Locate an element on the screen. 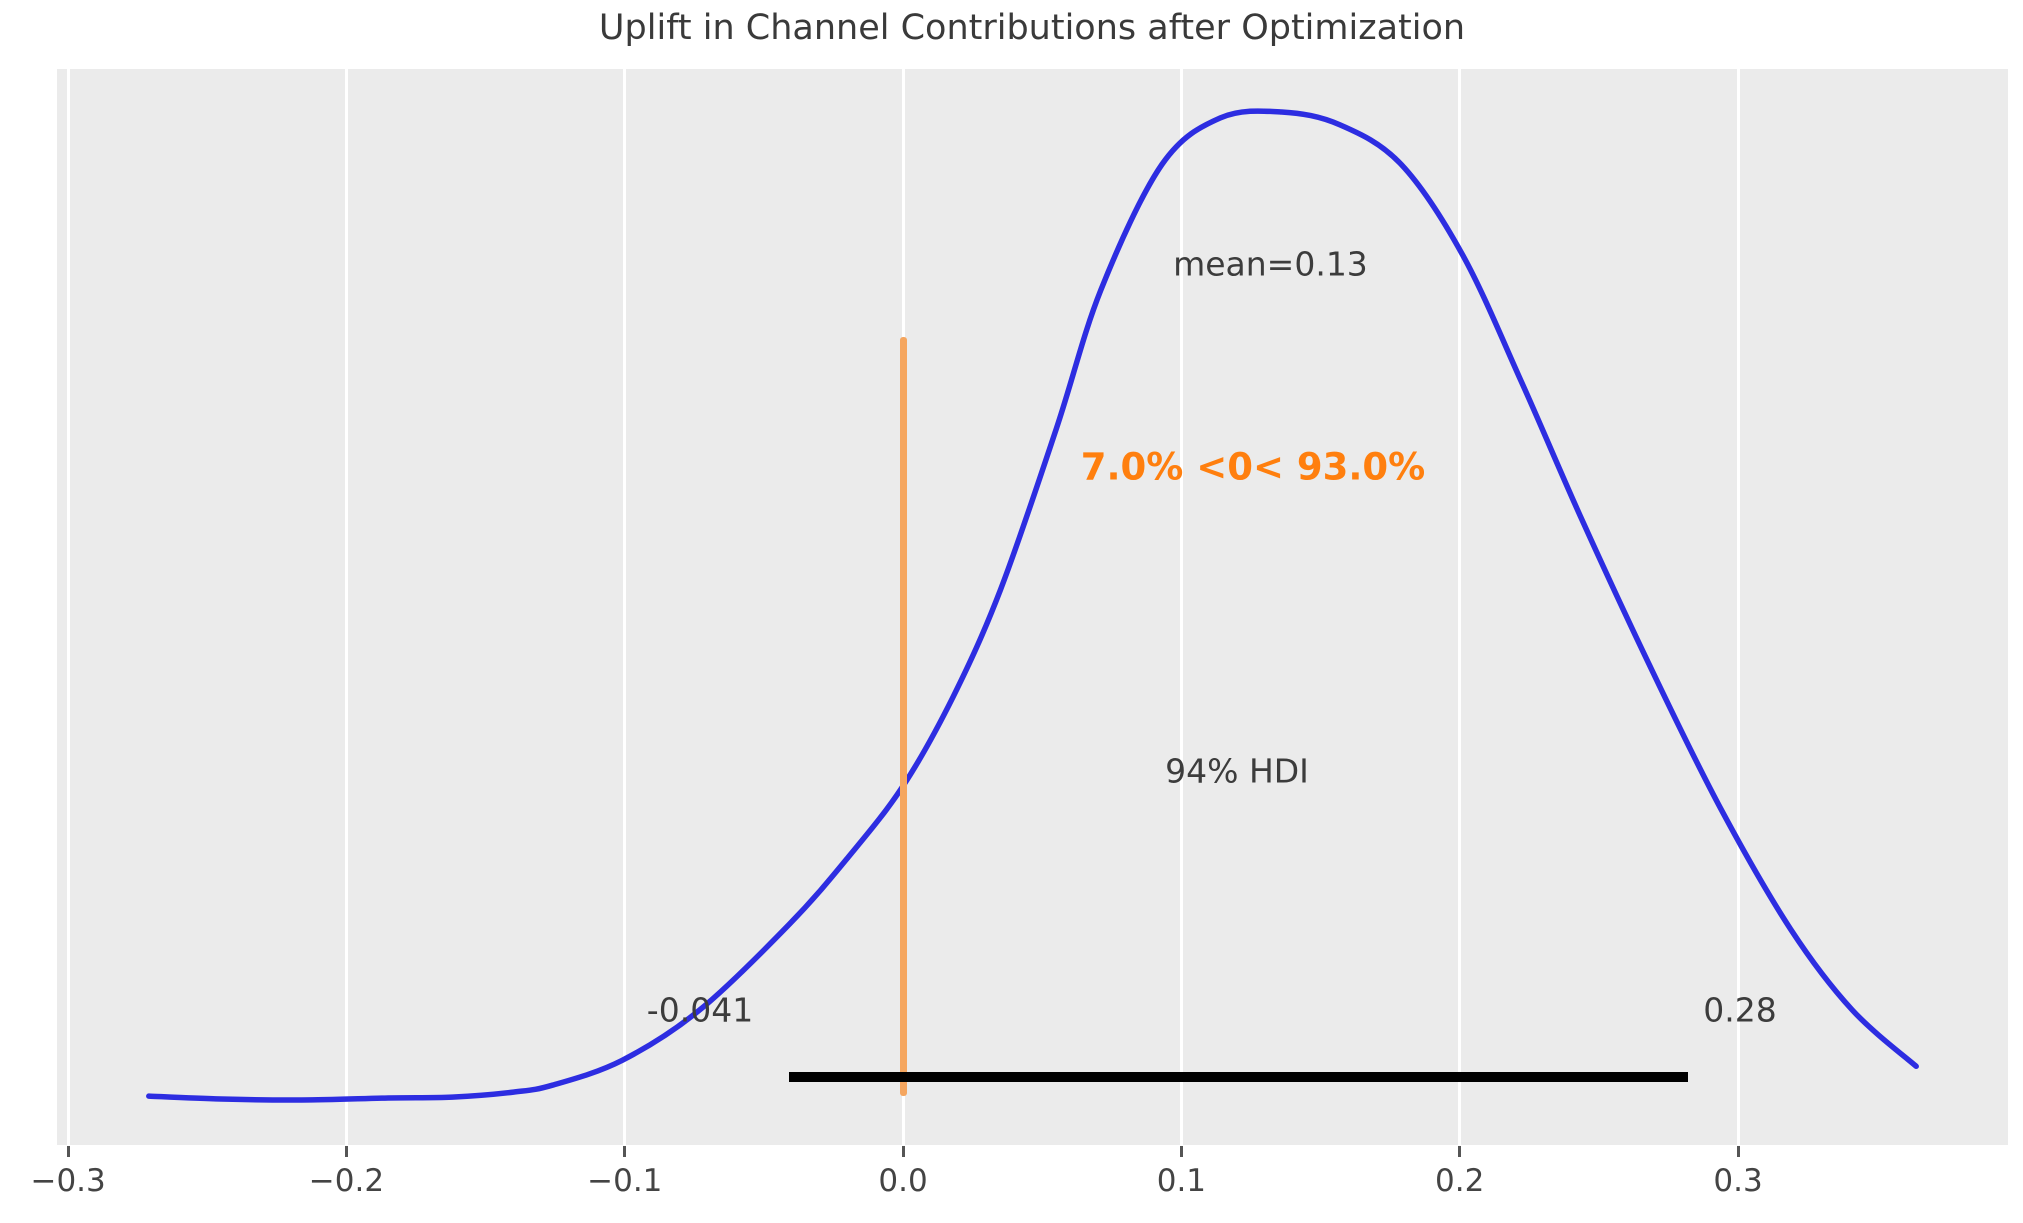 The image size is (2023, 1223). ref-val-percentages-annotation: 7.0% <0< 93.0% is located at coordinates (1253, 467).